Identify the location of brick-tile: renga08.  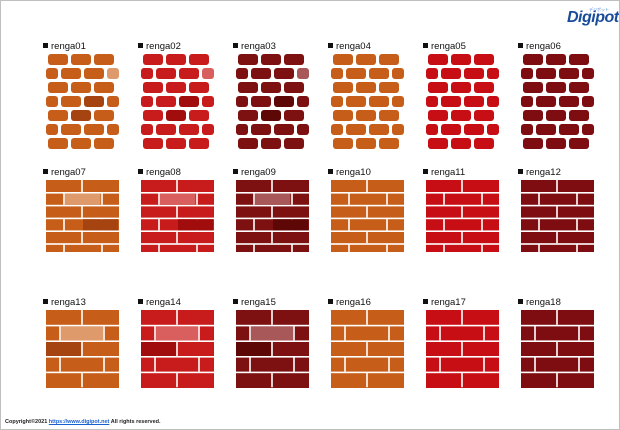
(183, 212).